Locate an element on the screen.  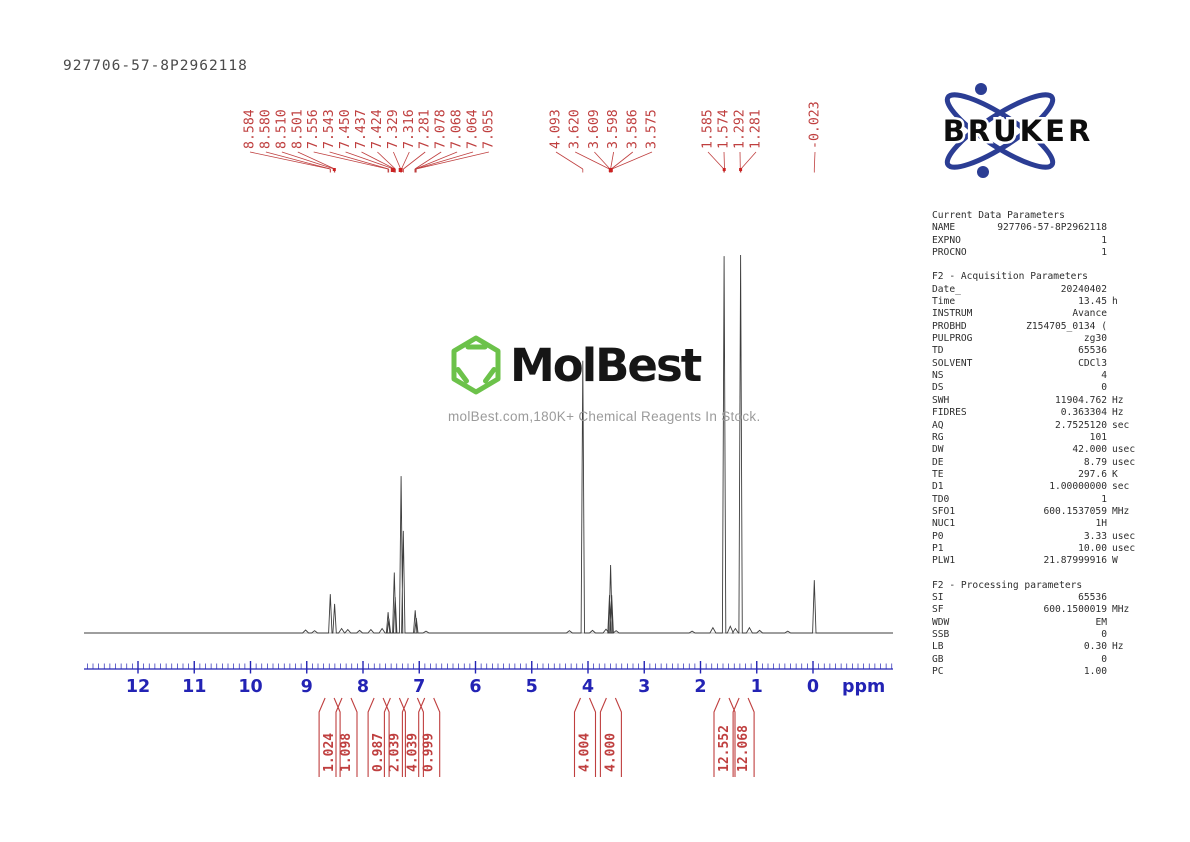
param-row: Time 13.45 h is located at coordinates (1041, 302).